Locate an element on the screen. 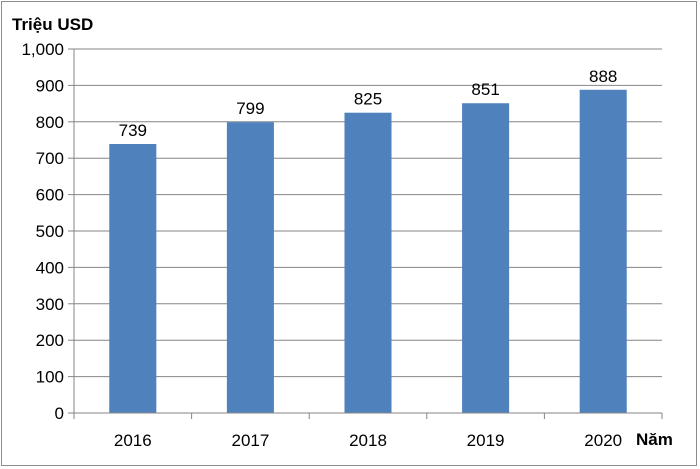  x-tick-label: 2017 is located at coordinates (250, 440).